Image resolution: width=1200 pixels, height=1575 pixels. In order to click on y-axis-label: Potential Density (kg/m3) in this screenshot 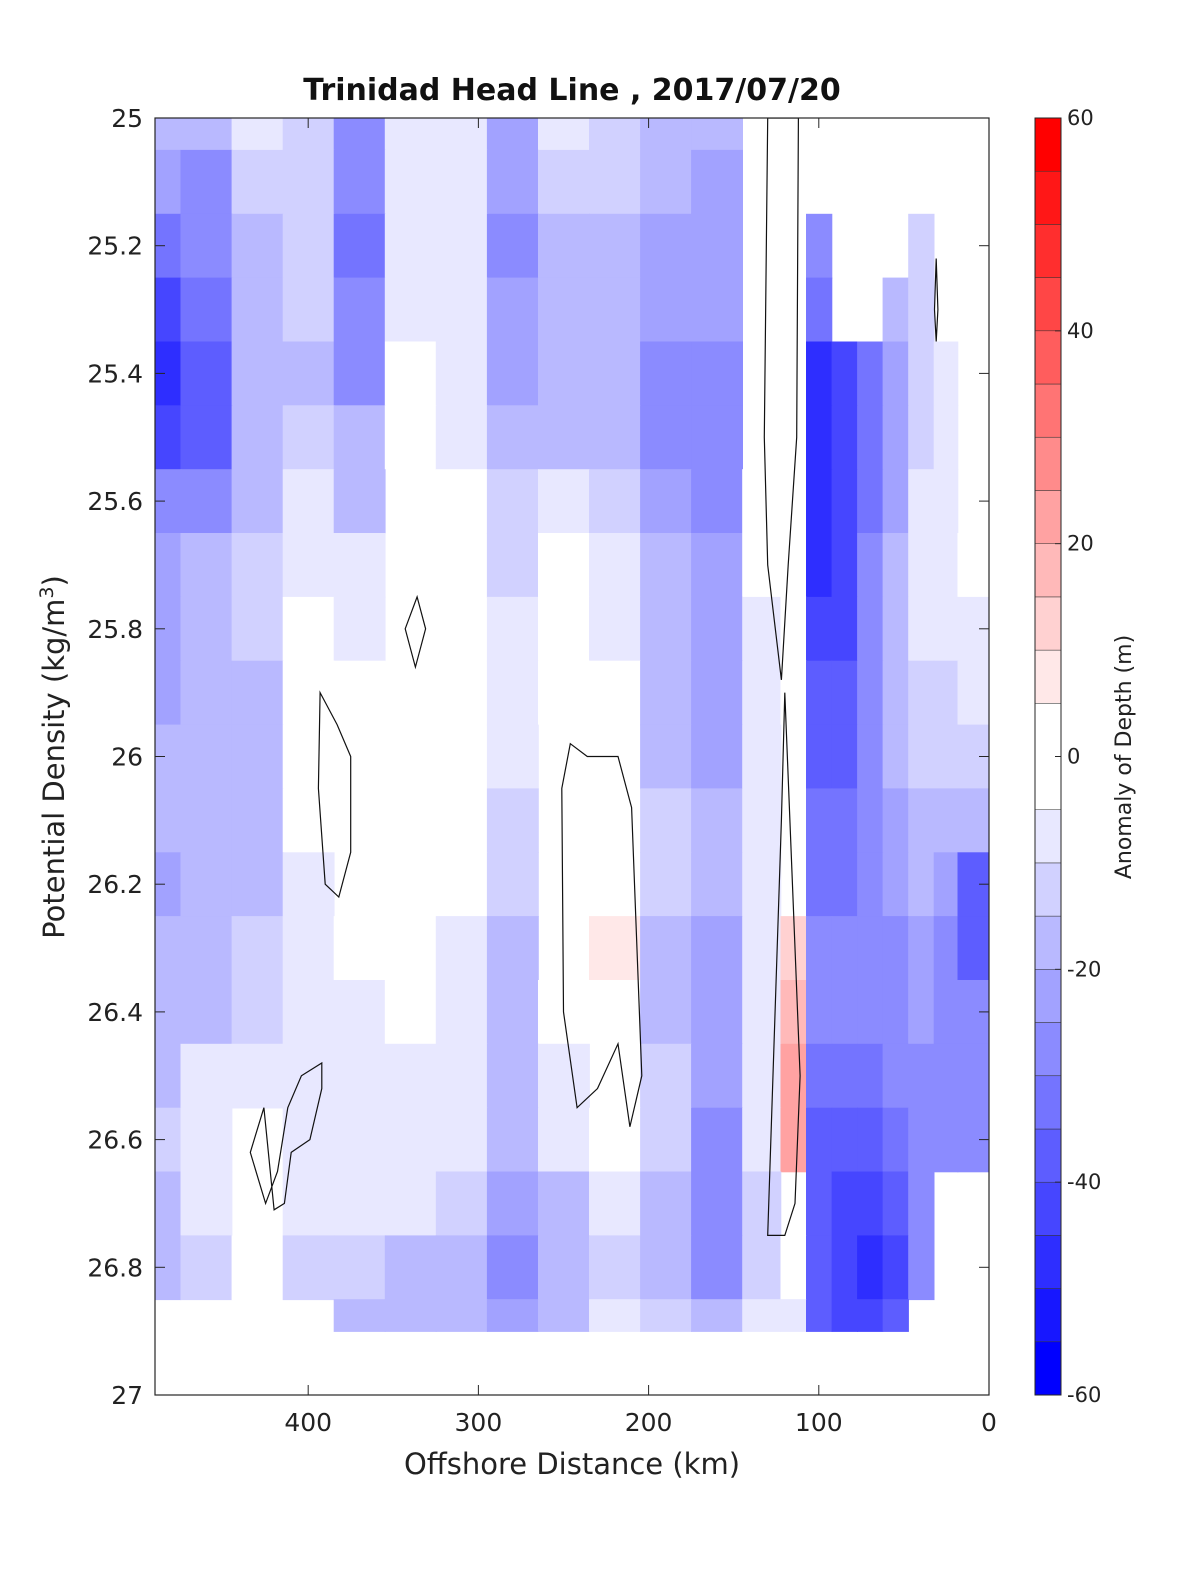, I will do `click(53, 757)`.